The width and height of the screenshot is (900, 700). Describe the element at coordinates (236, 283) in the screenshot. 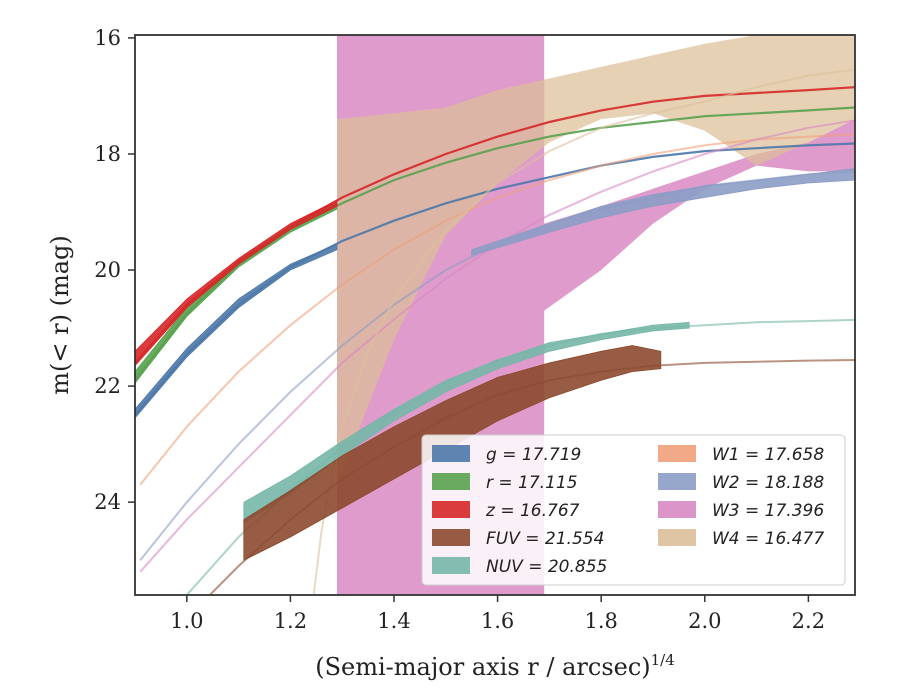

I see `band-z` at that location.